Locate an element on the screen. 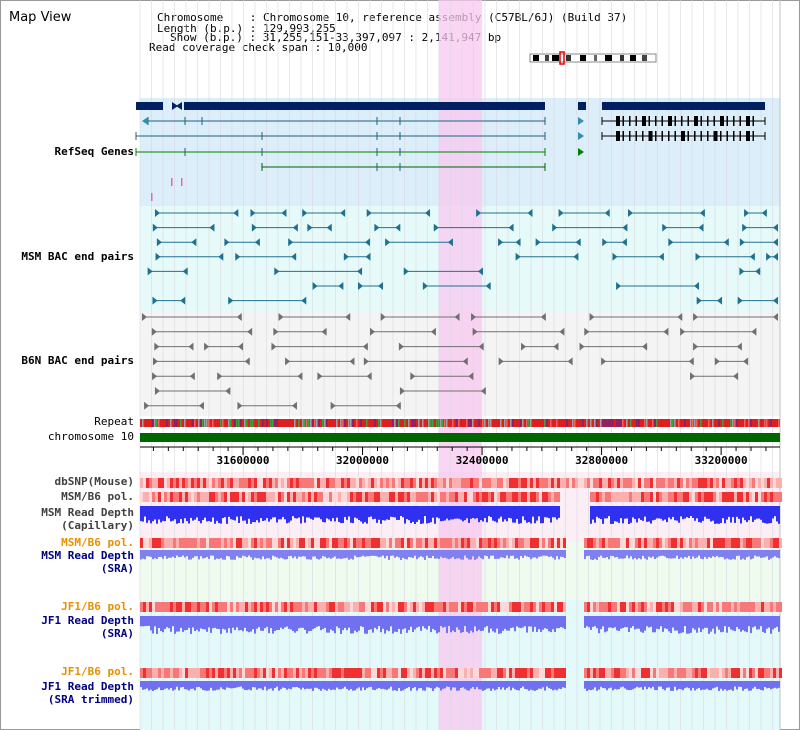 The height and width of the screenshot is (730, 800). gene-exon is located at coordinates (643, 136).